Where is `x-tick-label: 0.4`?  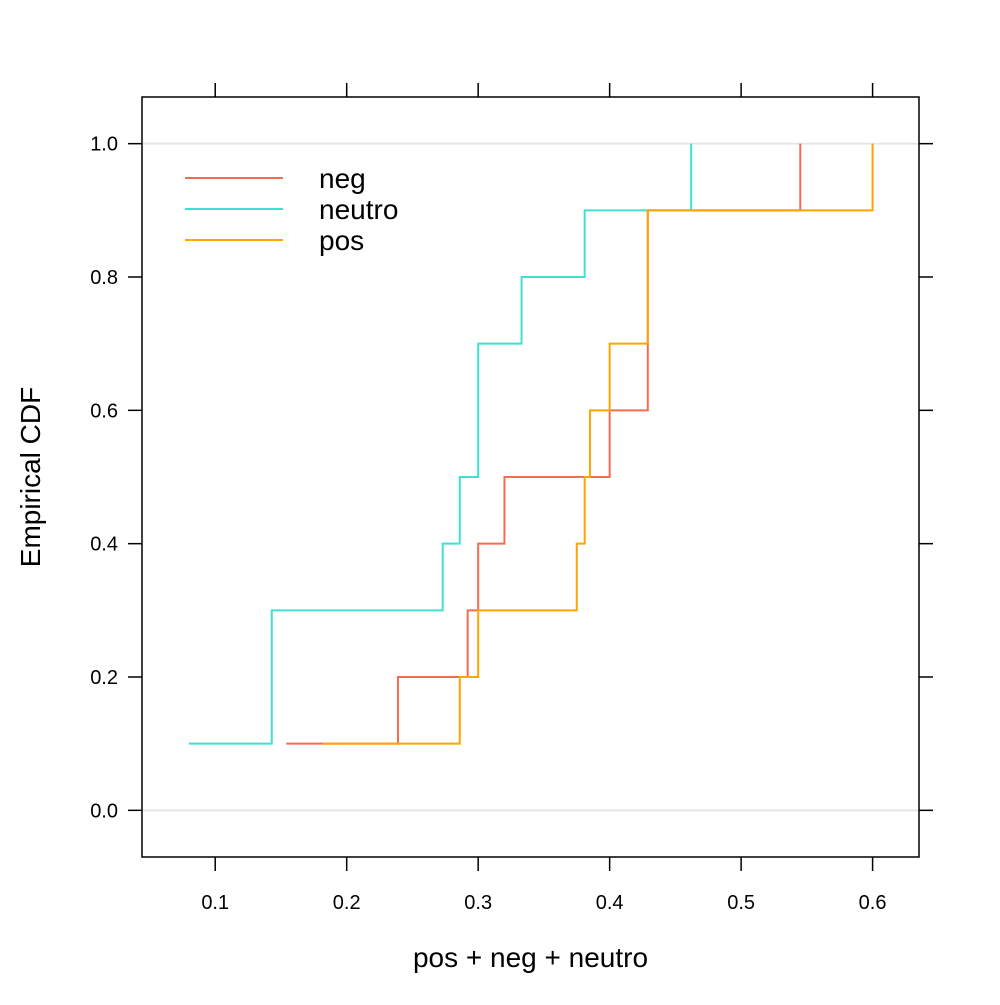 x-tick-label: 0.4 is located at coordinates (610, 903).